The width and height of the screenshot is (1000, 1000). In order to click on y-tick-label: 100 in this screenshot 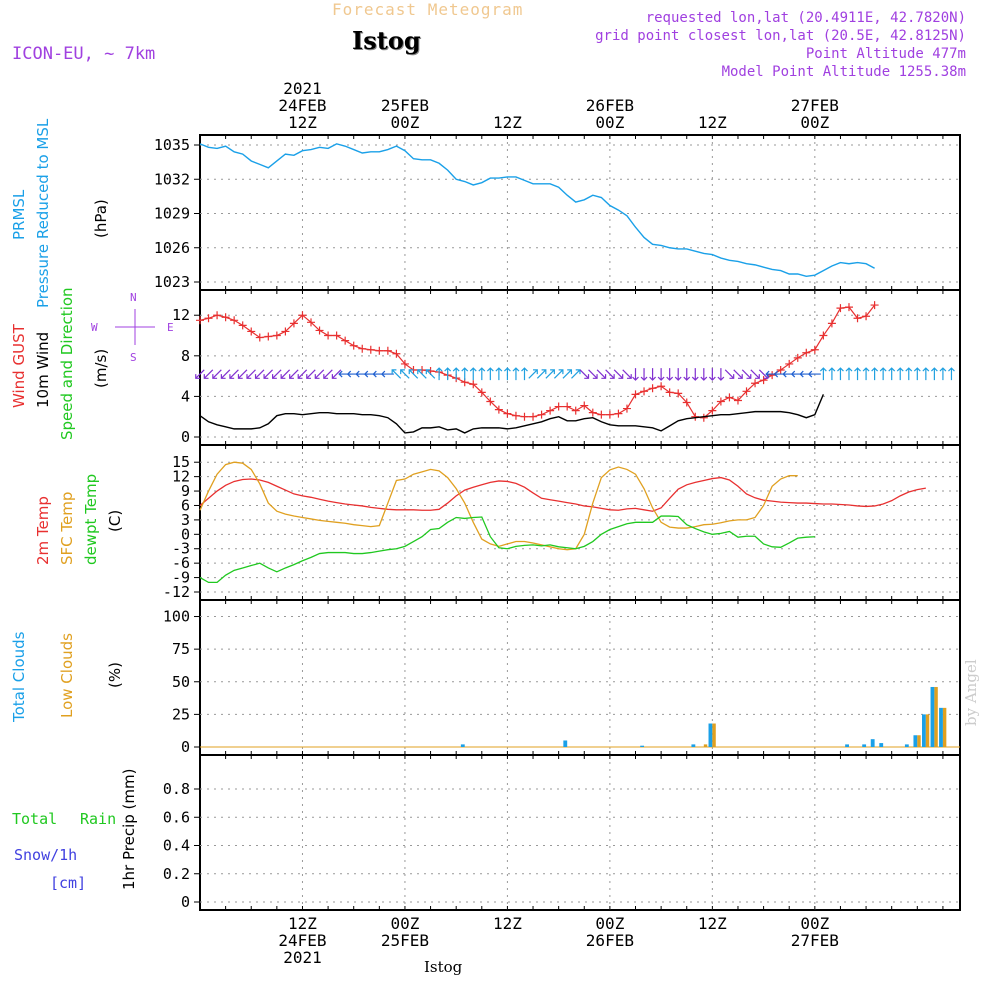, I will do `click(176, 617)`.